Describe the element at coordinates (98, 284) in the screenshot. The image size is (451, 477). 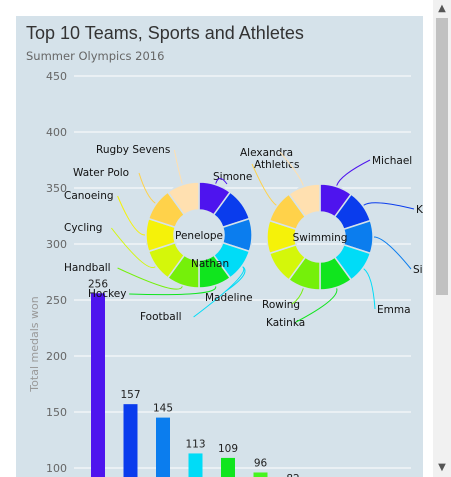
I see `bar-value-label: 256` at that location.